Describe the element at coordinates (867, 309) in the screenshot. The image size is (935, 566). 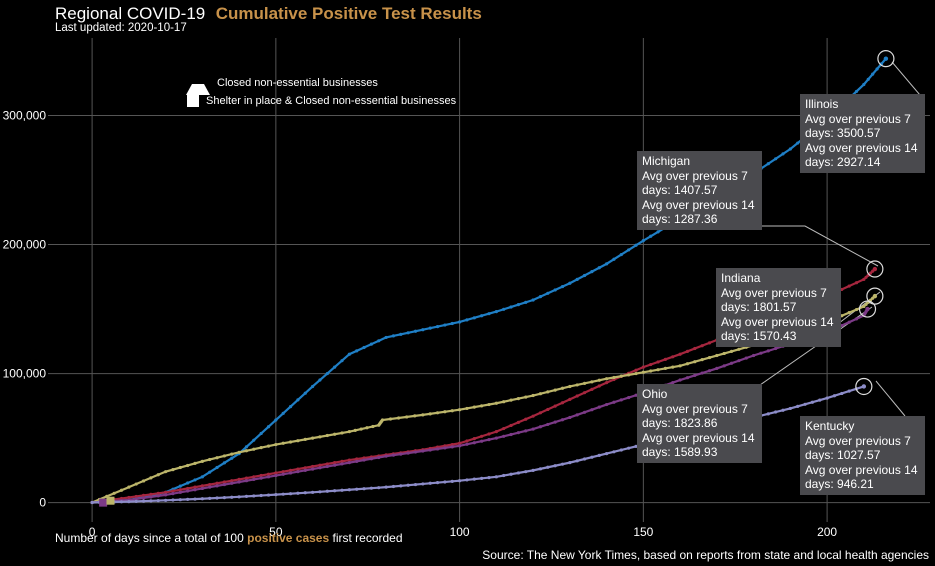
I see `highlight-ring-ohio` at that location.